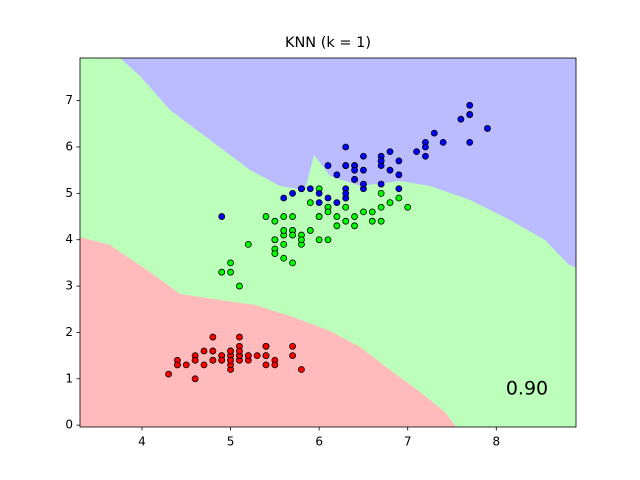  I want to click on y-tick-label: 4, so click(69, 239).